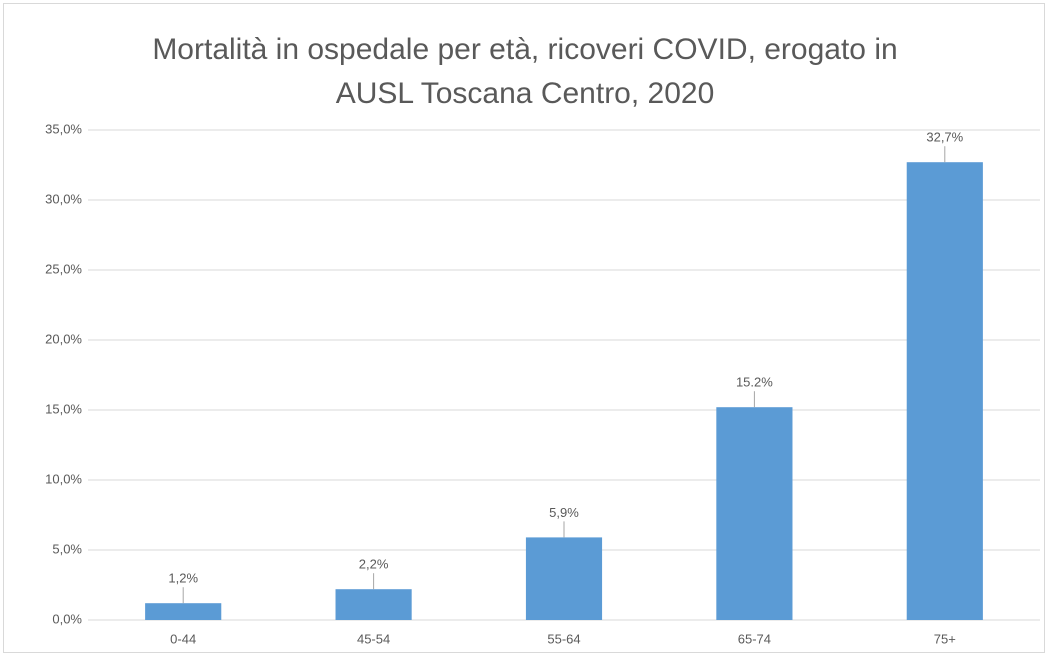 This screenshot has height=656, width=1050. Describe the element at coordinates (63, 198) in the screenshot. I see `y-tick-label: 30,0%` at that location.